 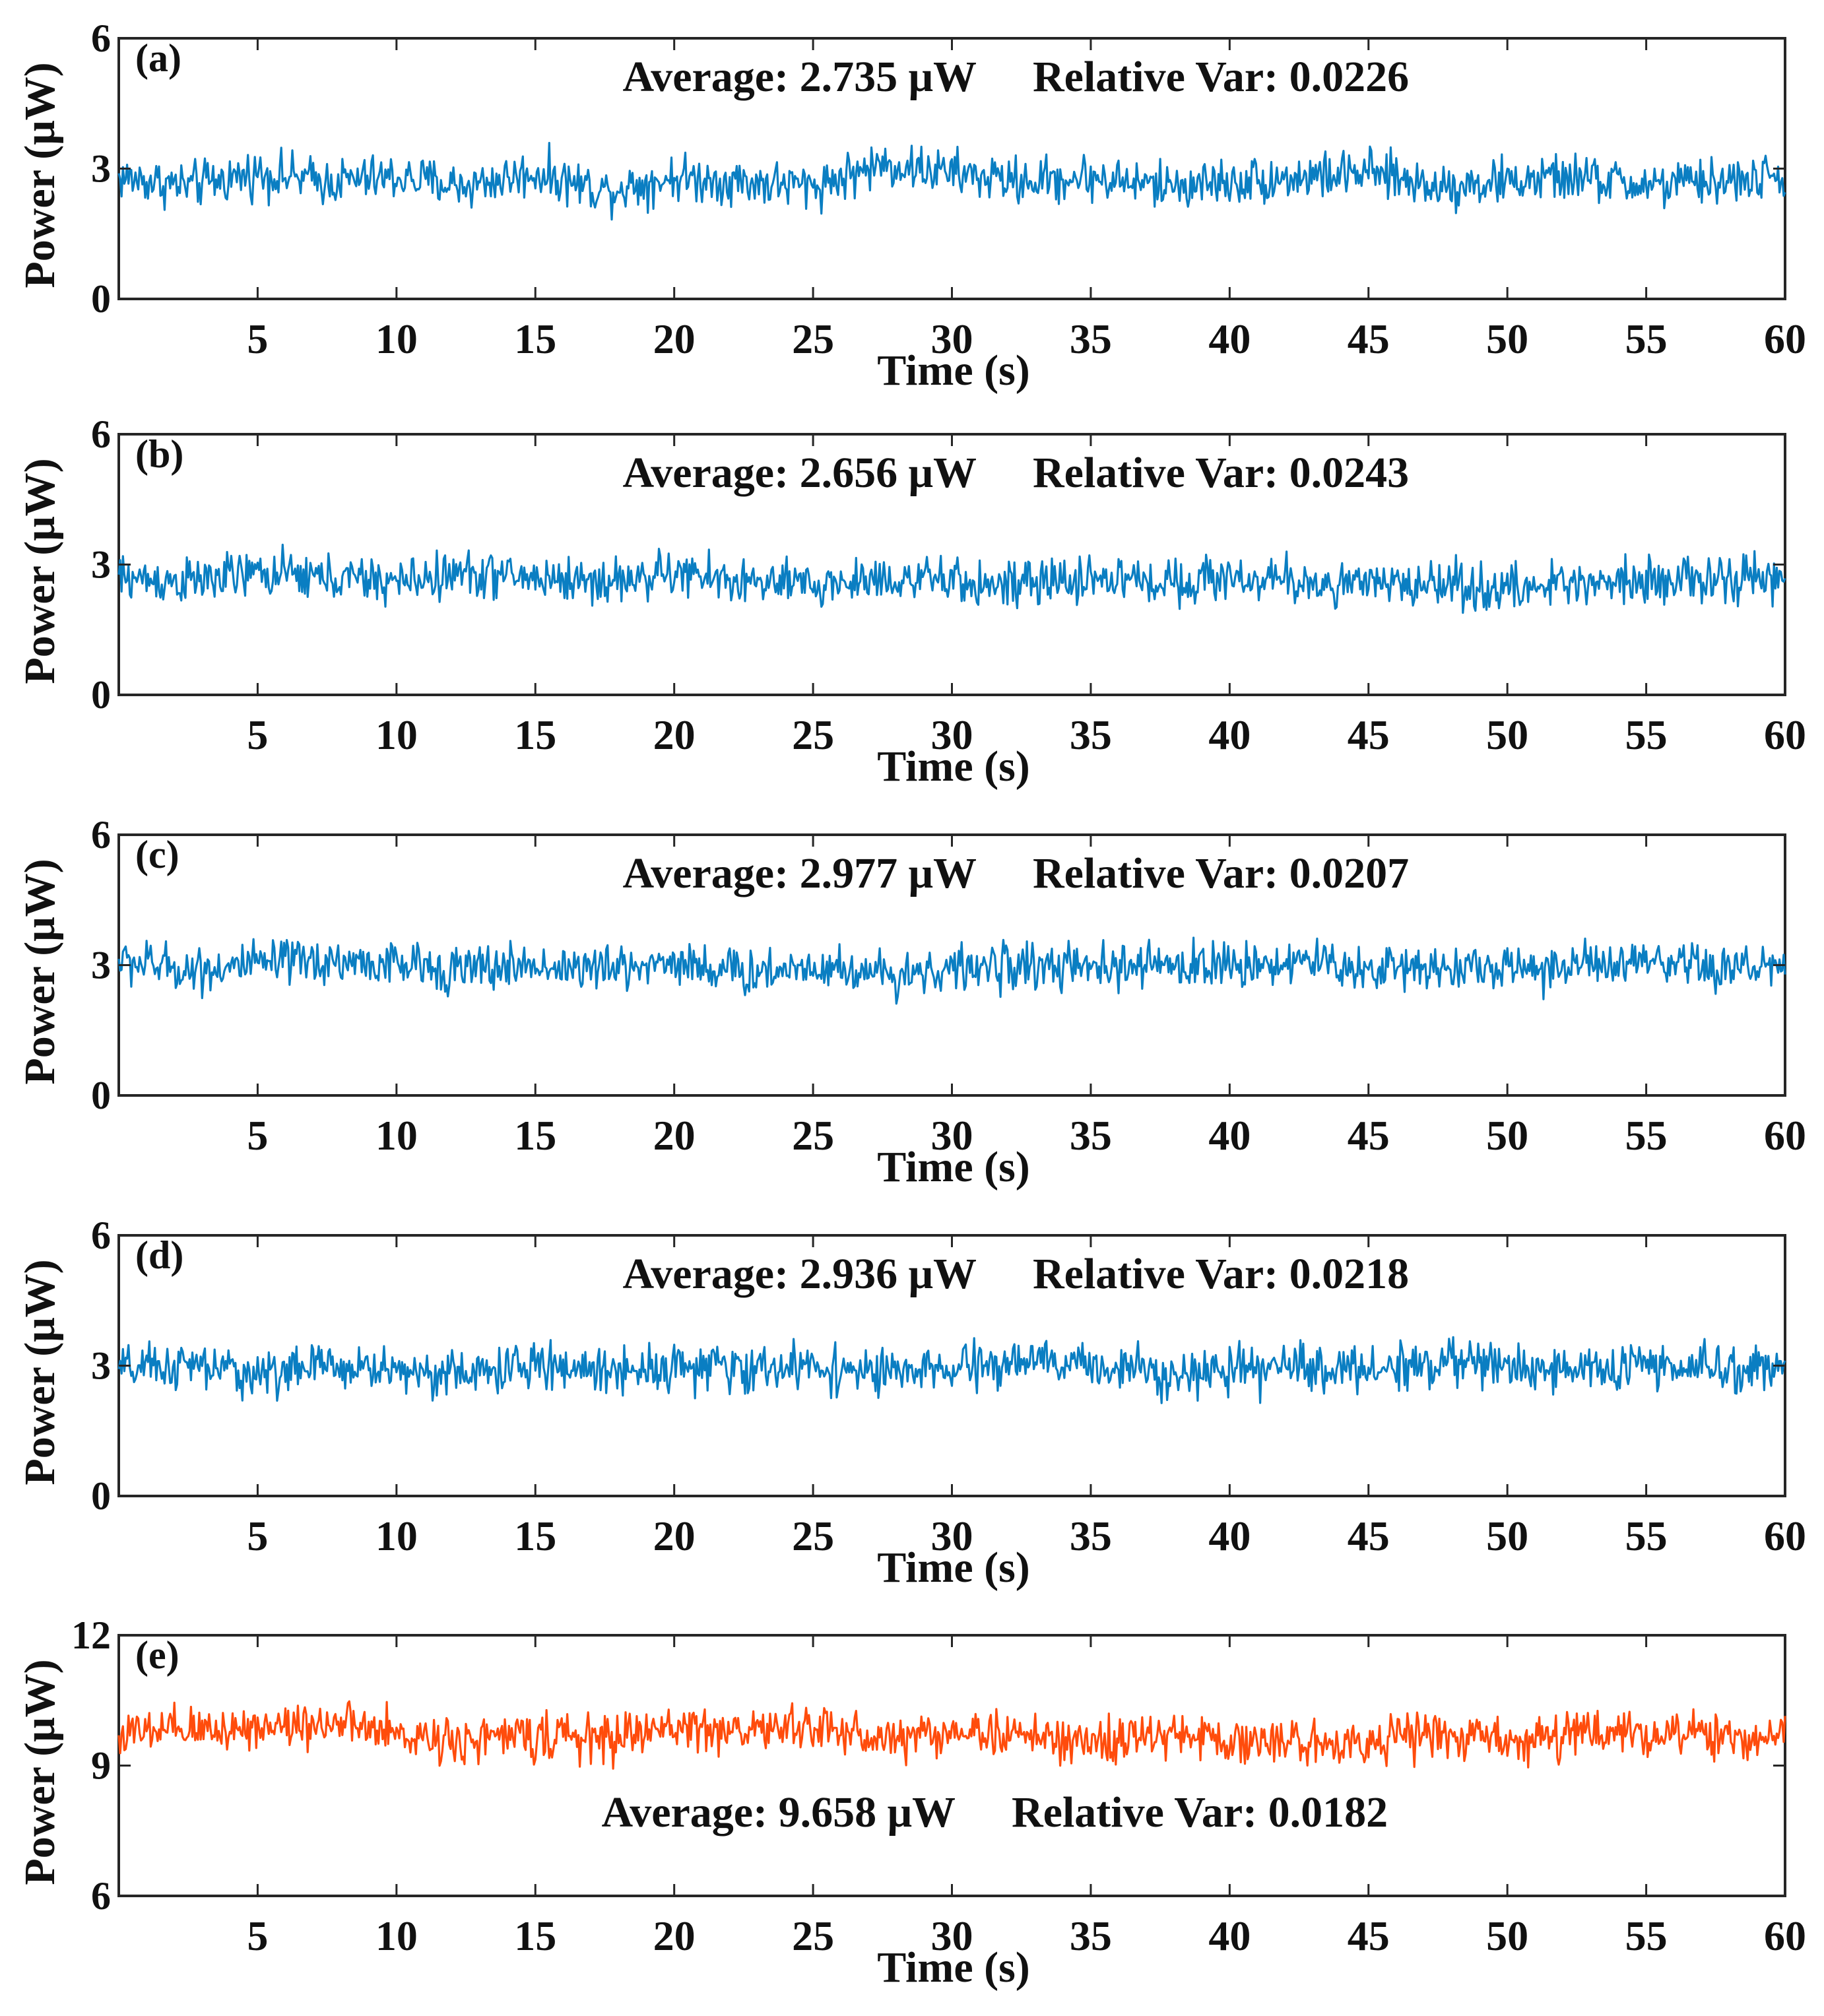 I want to click on average-annotation: Average: 9.658 μW, so click(x=778, y=1813).